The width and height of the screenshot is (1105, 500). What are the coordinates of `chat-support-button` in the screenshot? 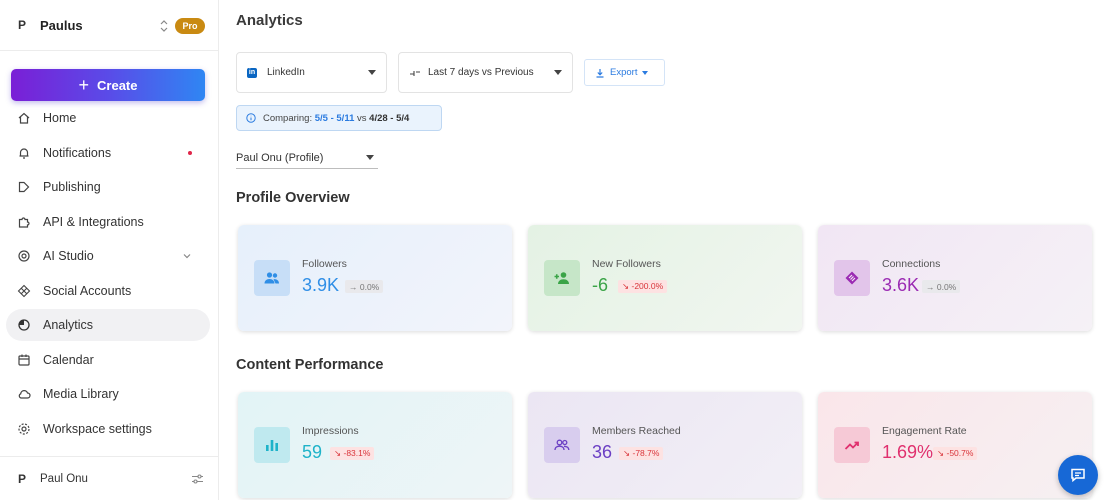 It's located at (1078, 475).